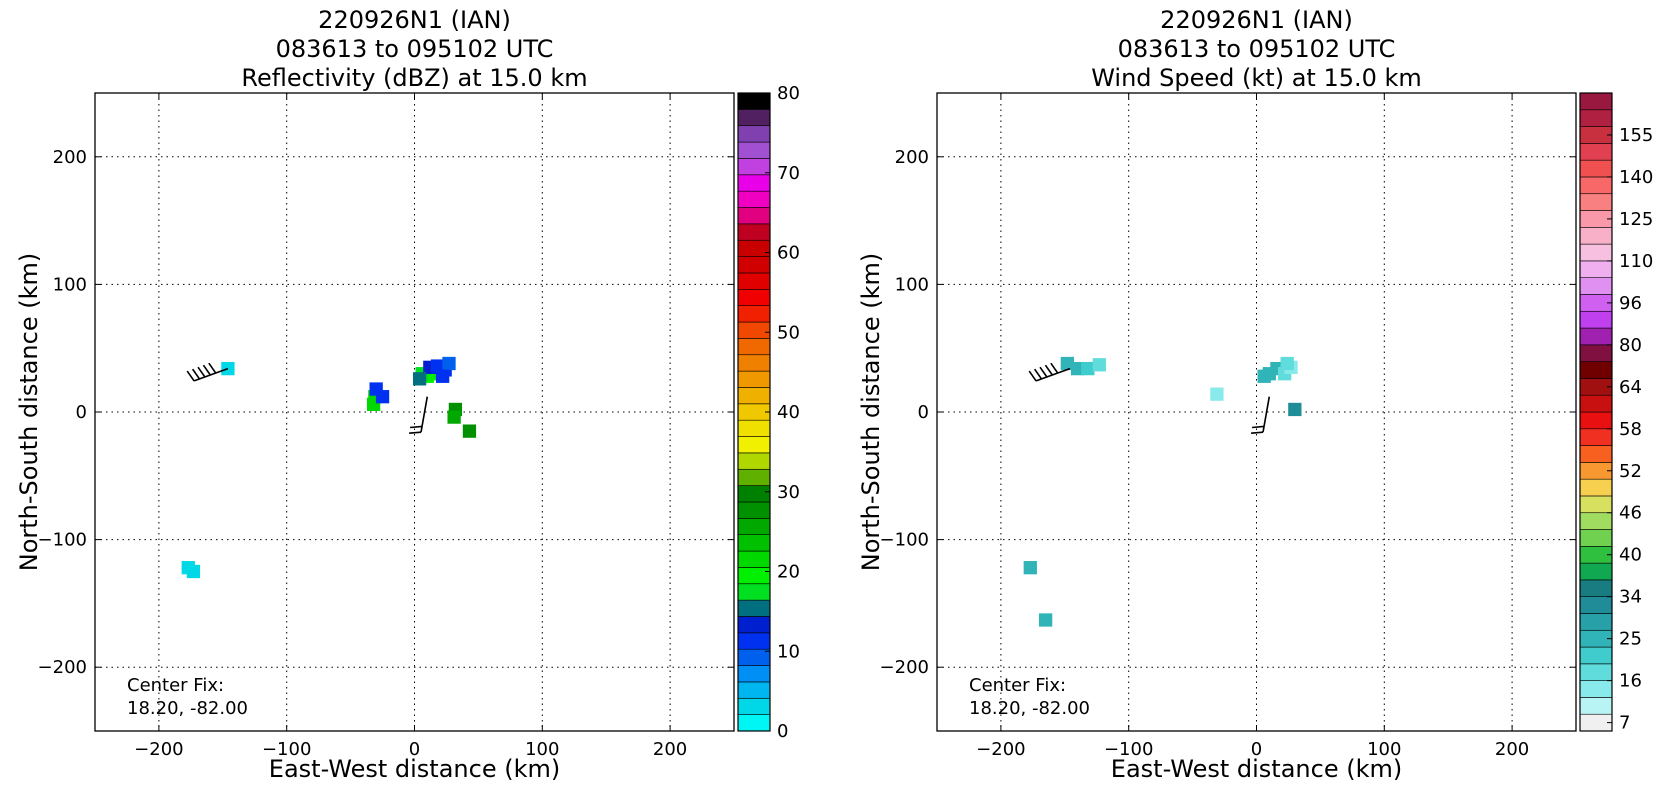  I want to click on colorbar-tick-label: 125, so click(1636, 219).